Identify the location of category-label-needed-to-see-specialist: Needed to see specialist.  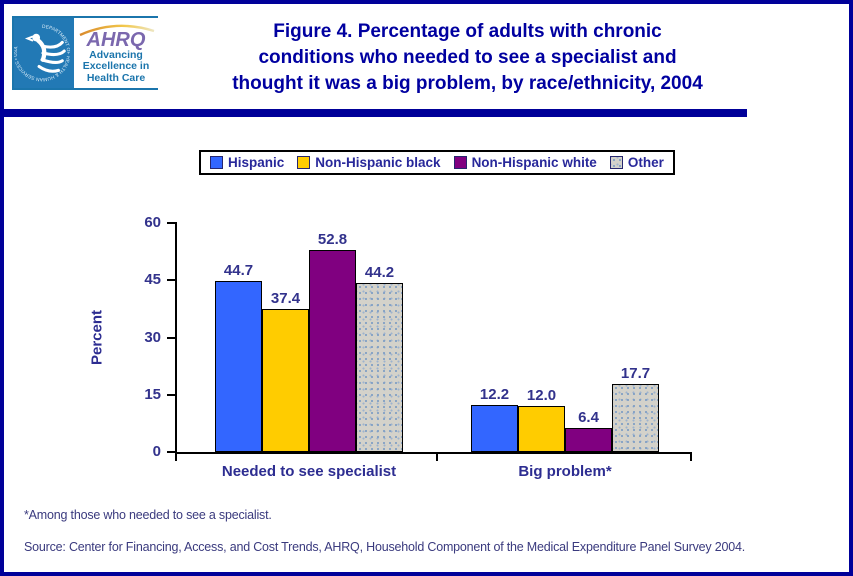
(309, 471).